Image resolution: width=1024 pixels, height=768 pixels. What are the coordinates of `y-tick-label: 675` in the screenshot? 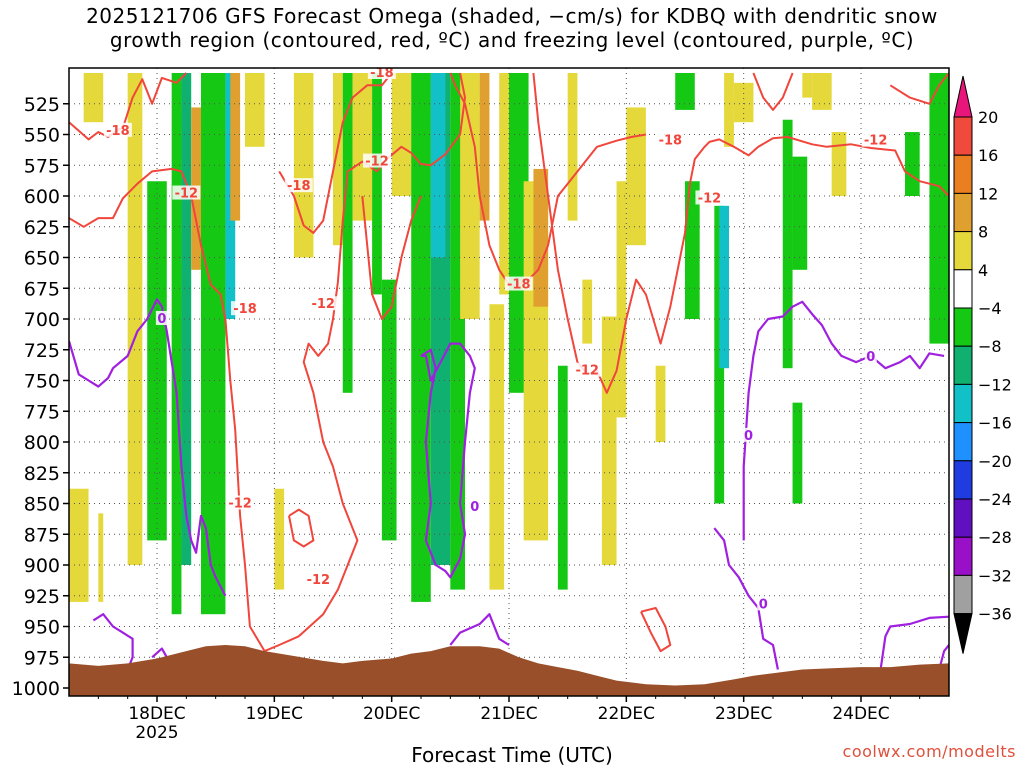 It's located at (42, 289).